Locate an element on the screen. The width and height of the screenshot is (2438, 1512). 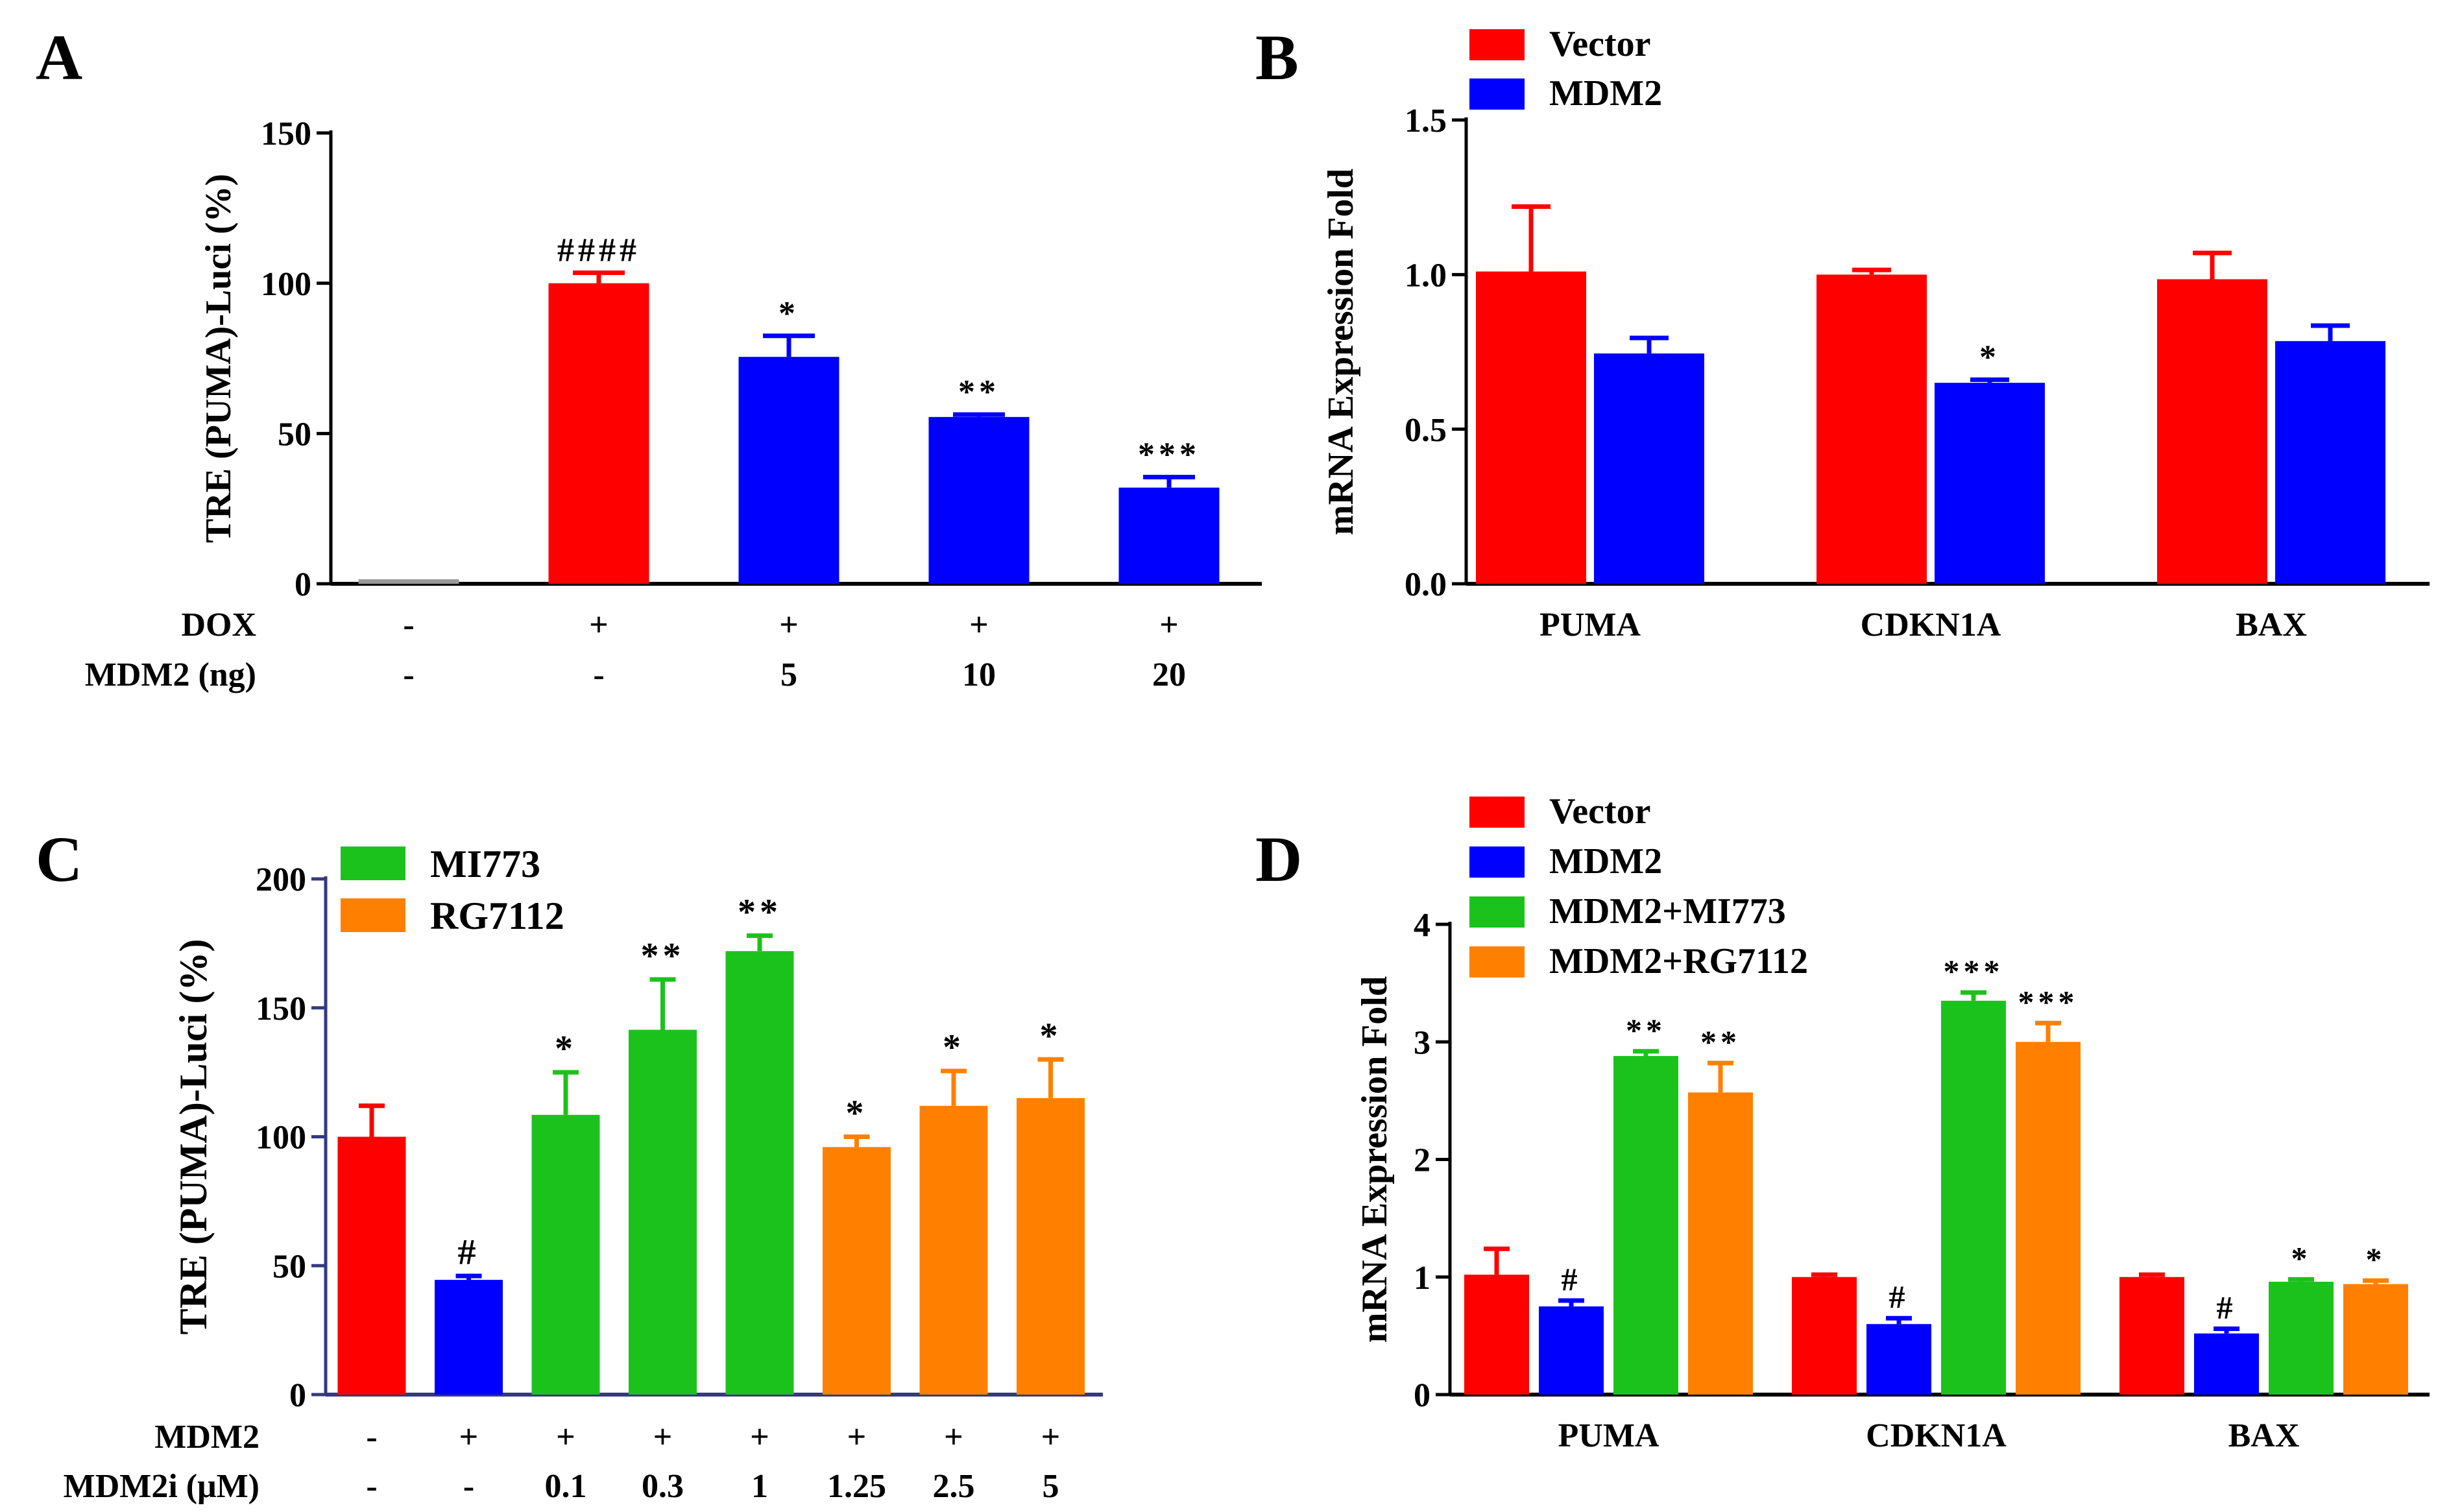
panel-label-c: C is located at coordinates (59, 859).